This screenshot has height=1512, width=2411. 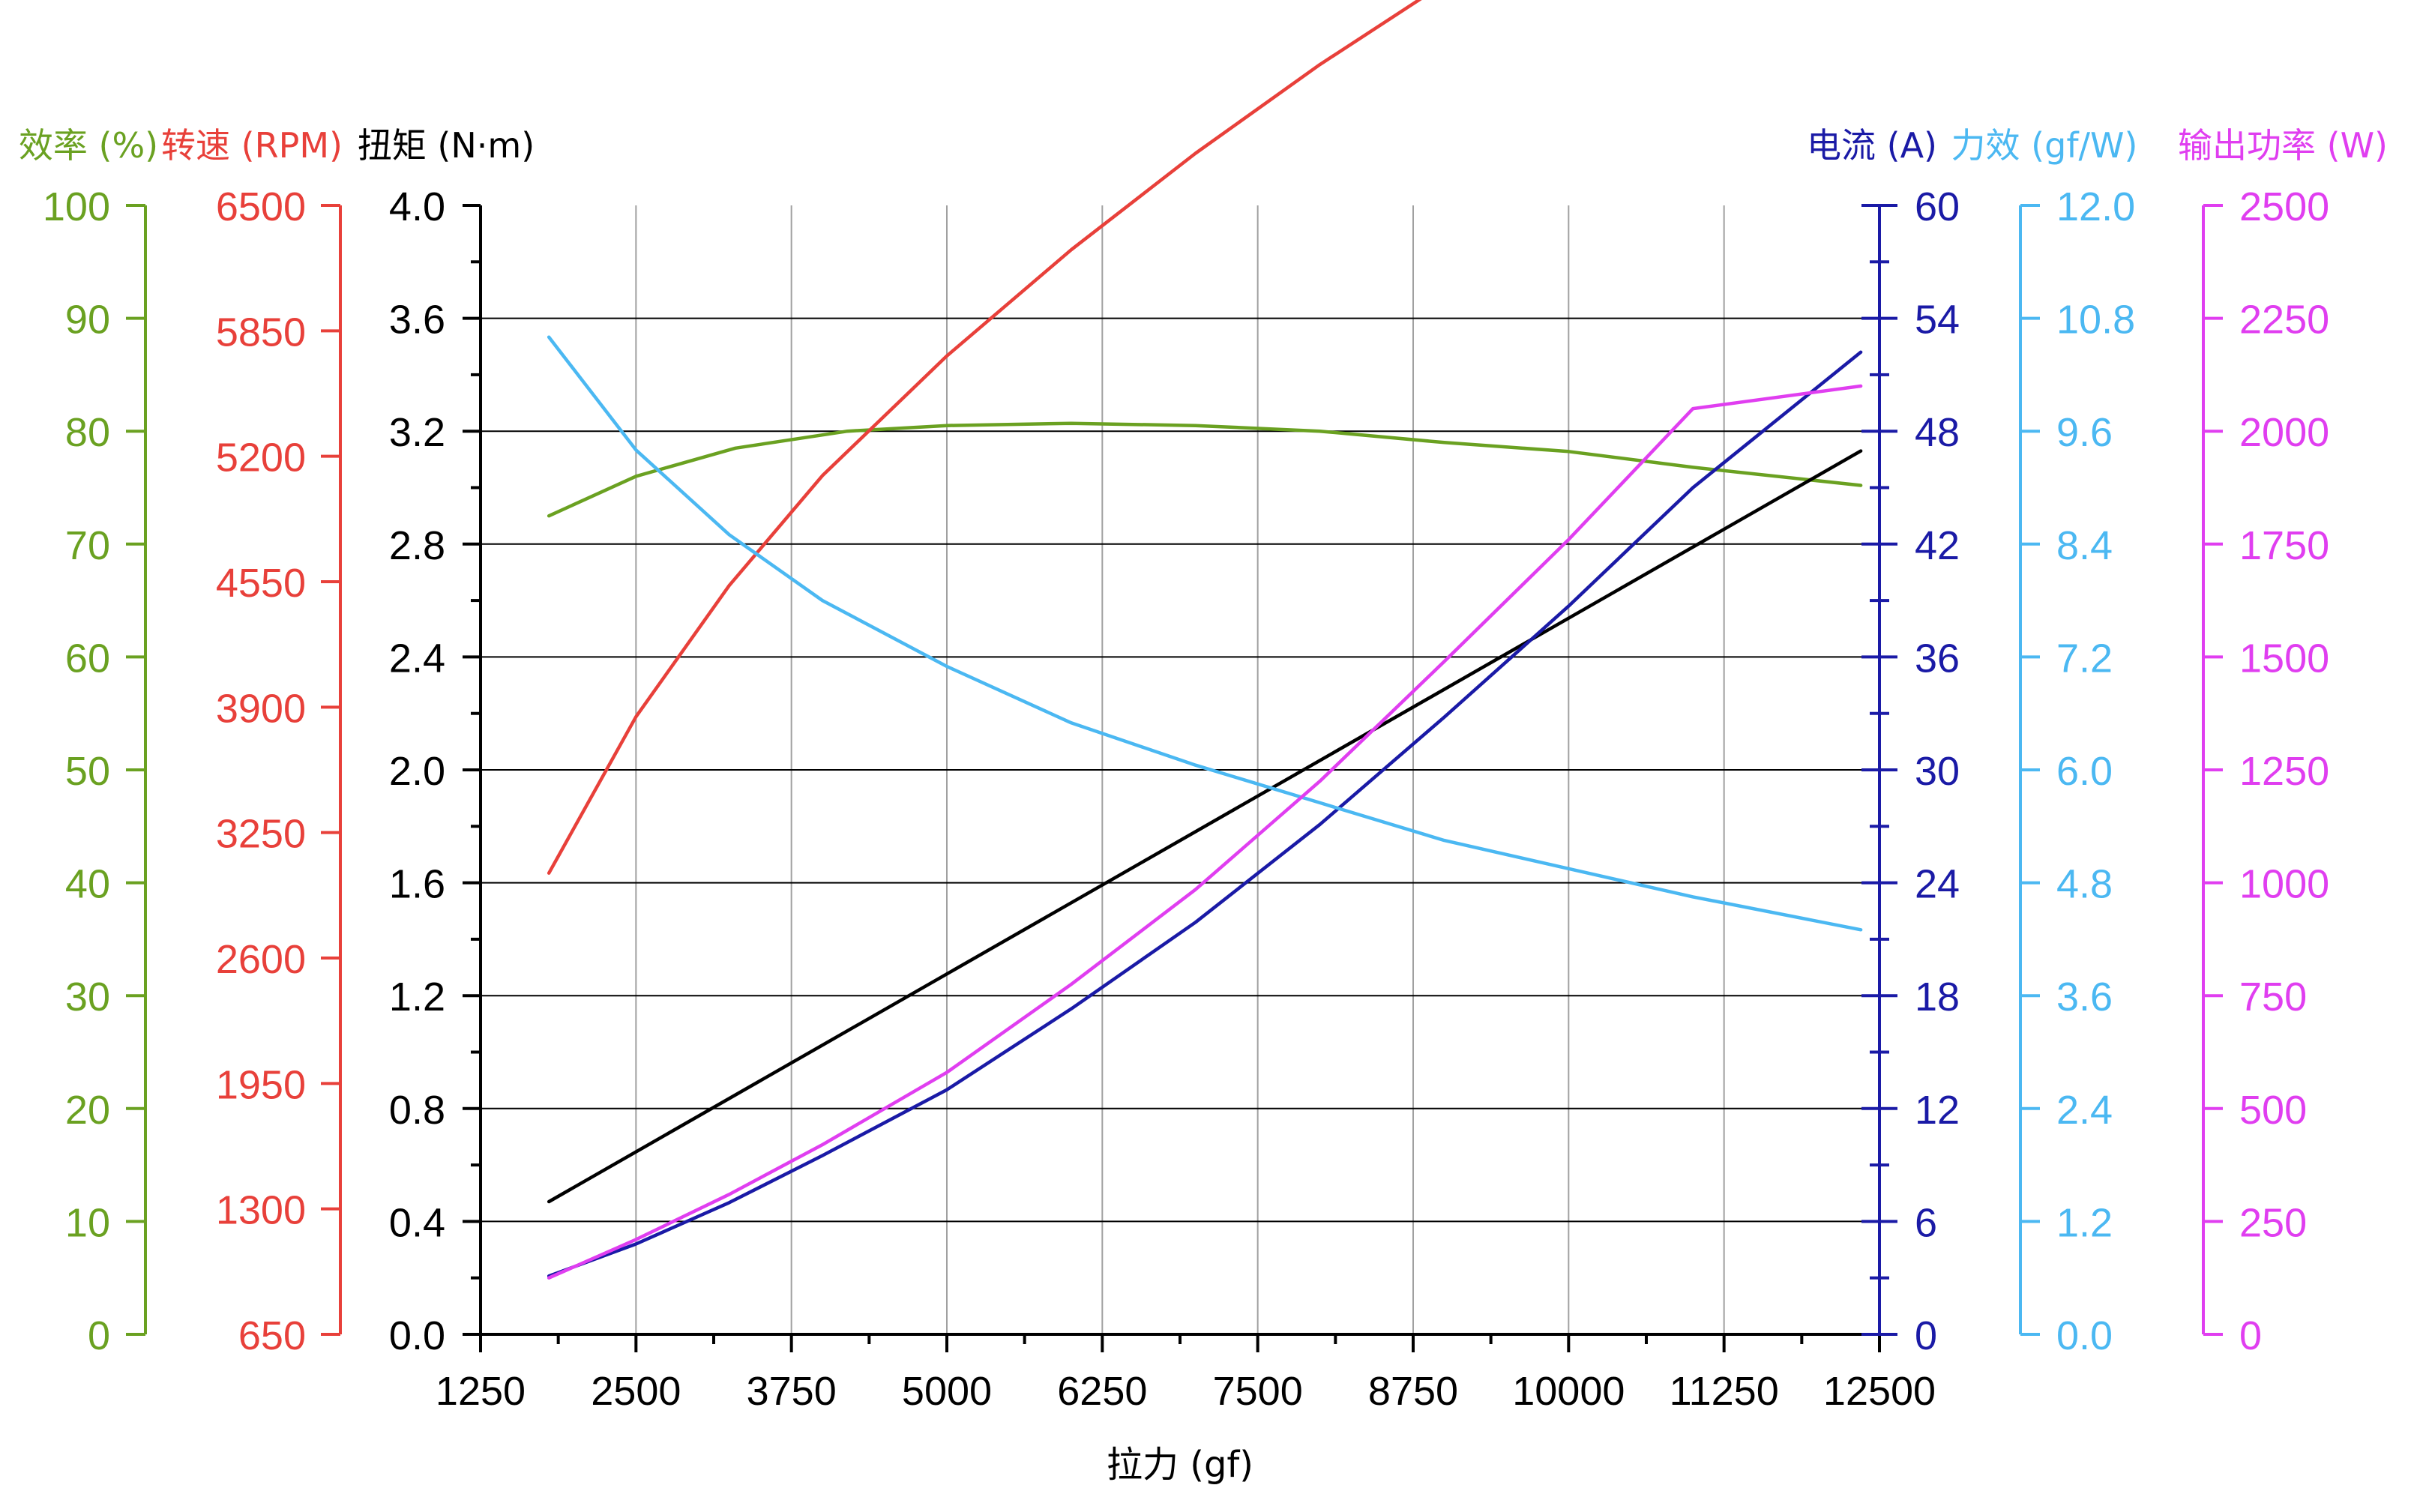 What do you see at coordinates (87, 432) in the screenshot?
I see `y-tick-label-eff: 80` at bounding box center [87, 432].